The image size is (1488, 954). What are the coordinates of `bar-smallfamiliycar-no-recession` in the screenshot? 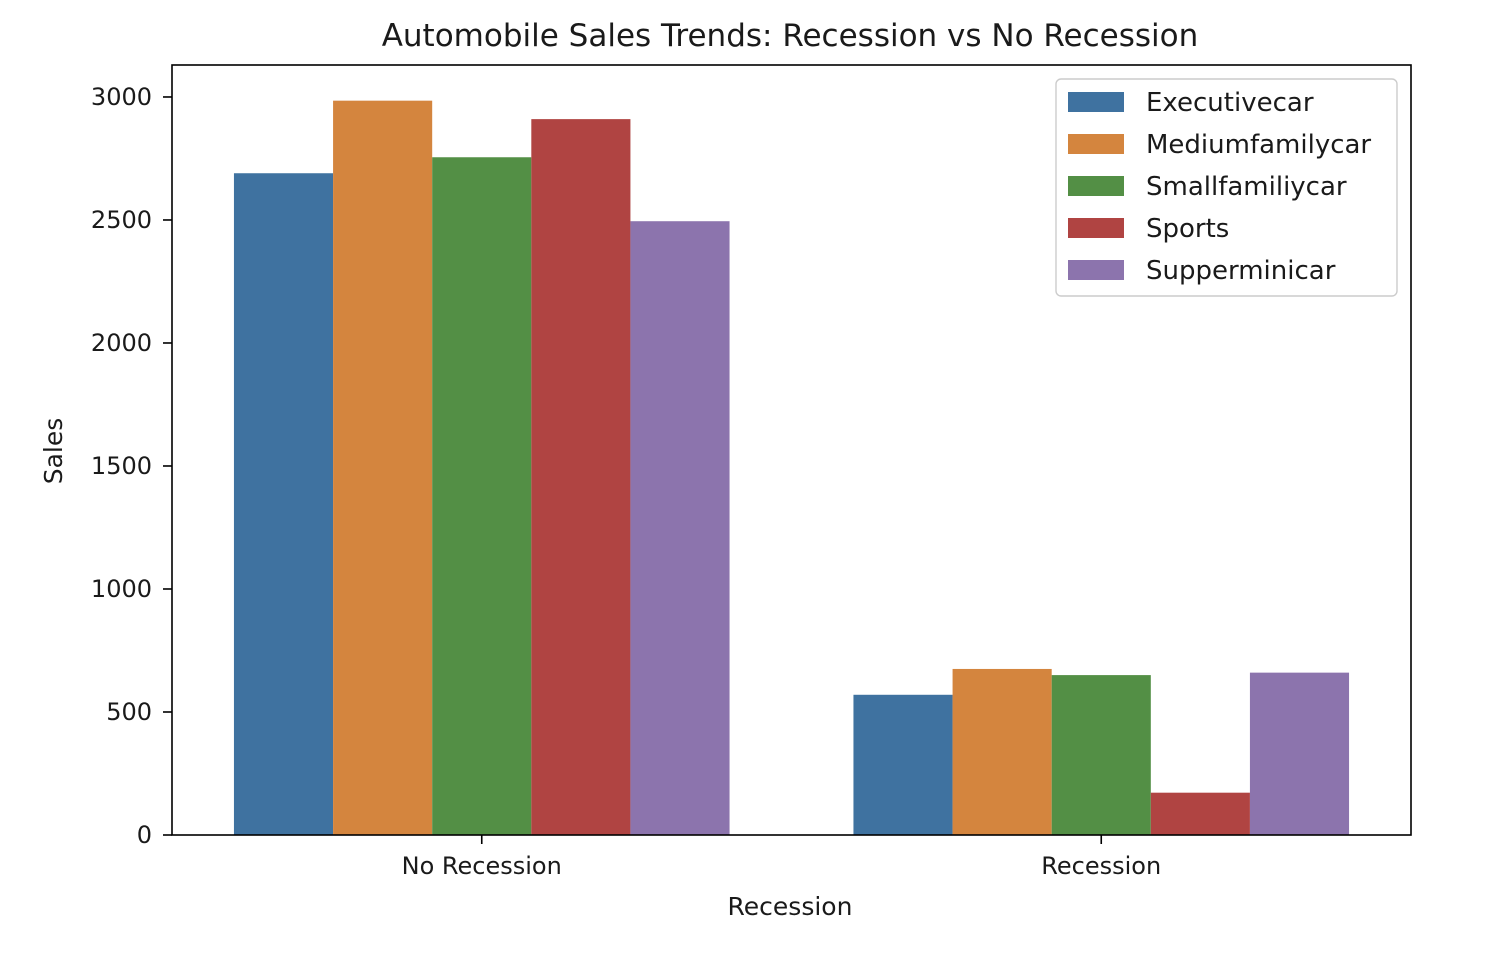 It's located at (482, 496).